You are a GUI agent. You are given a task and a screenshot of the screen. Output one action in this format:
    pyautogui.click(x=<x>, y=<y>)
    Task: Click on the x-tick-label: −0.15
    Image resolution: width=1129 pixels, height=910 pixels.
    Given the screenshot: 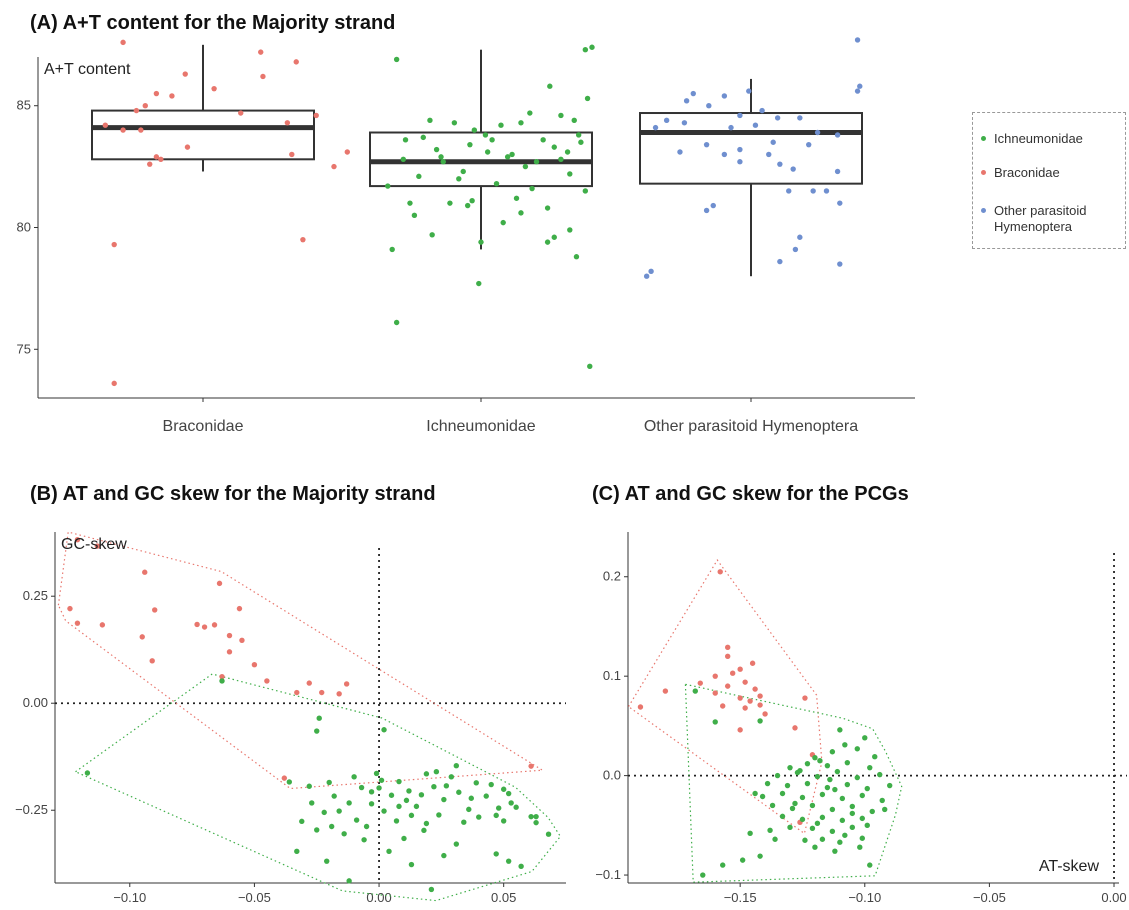 What is the action you would take?
    pyautogui.click(x=740, y=897)
    